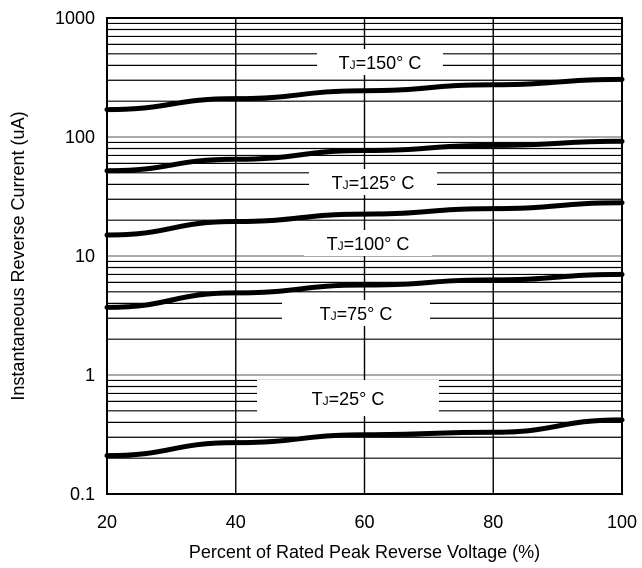  Describe the element at coordinates (236, 522) in the screenshot. I see `x-tick-label: 40` at that location.